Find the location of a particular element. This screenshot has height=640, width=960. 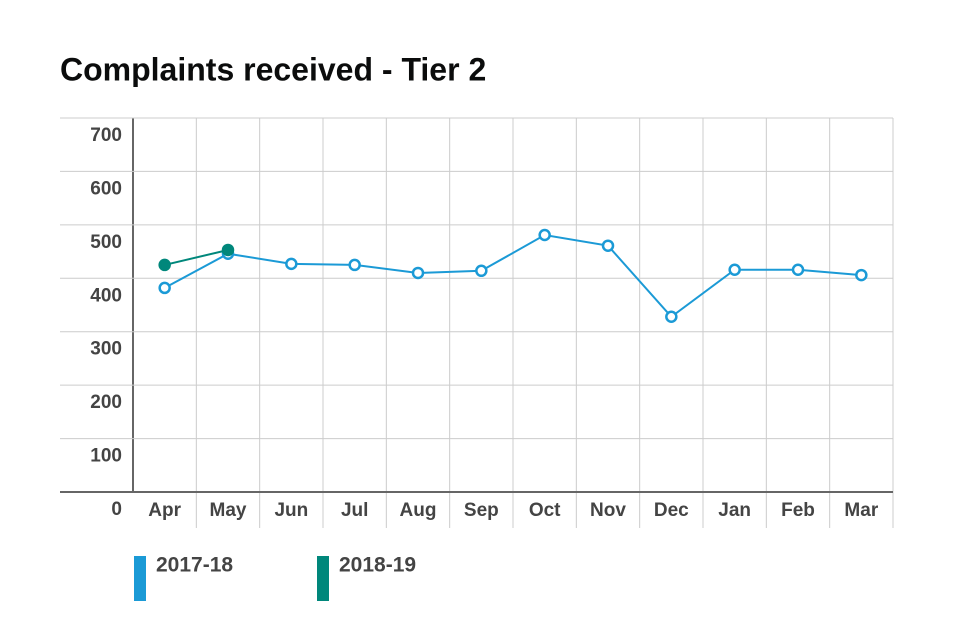

x-tick-label: Oct is located at coordinates (545, 510).